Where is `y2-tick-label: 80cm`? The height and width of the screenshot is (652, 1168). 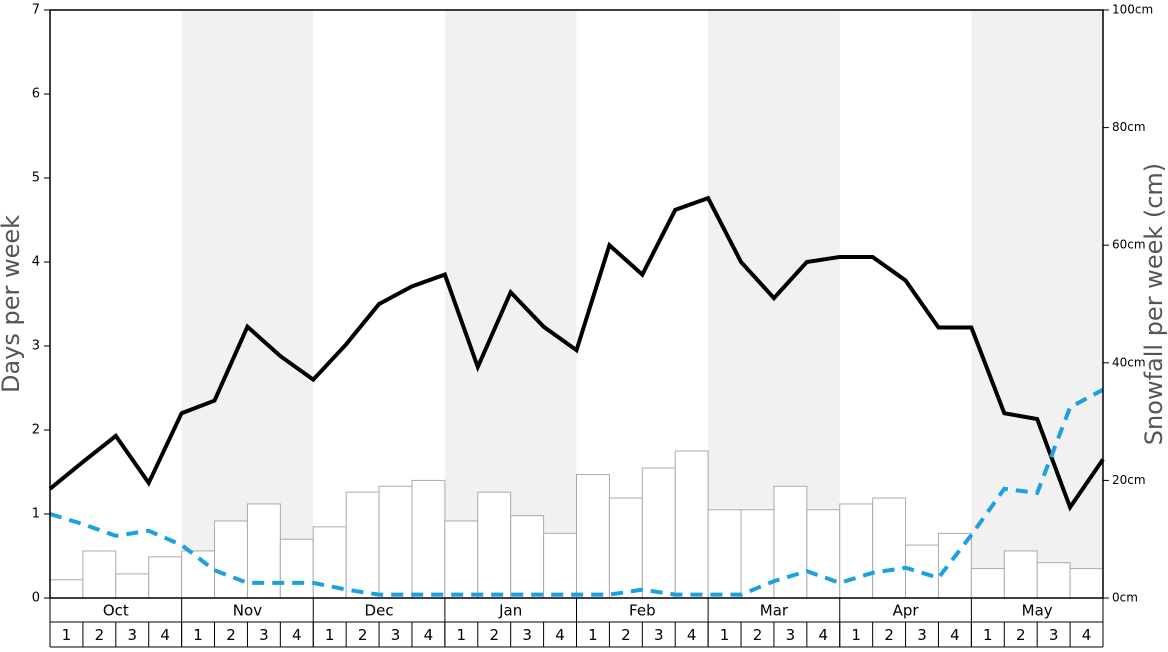 y2-tick-label: 80cm is located at coordinates (1129, 127).